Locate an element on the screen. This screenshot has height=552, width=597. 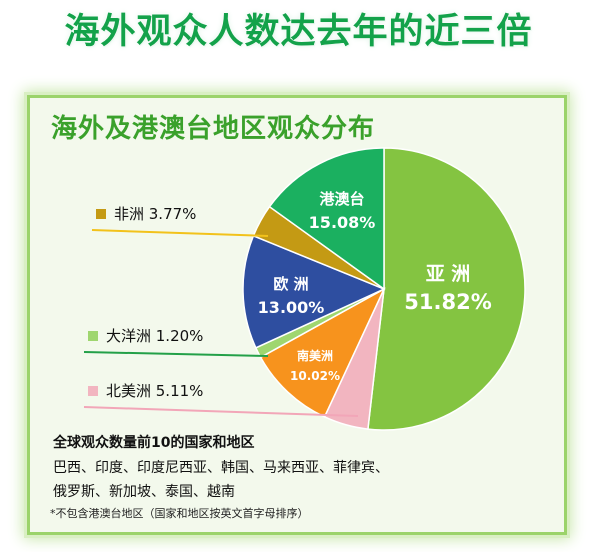
legend-text: 非洲 3.77% is located at coordinates (155, 214).